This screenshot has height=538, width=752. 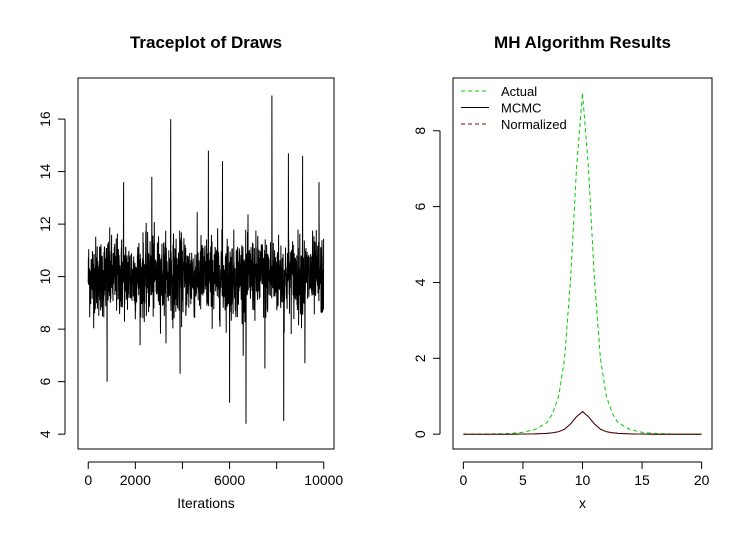 What do you see at coordinates (420, 434) in the screenshot?
I see `y-tick-label: 0` at bounding box center [420, 434].